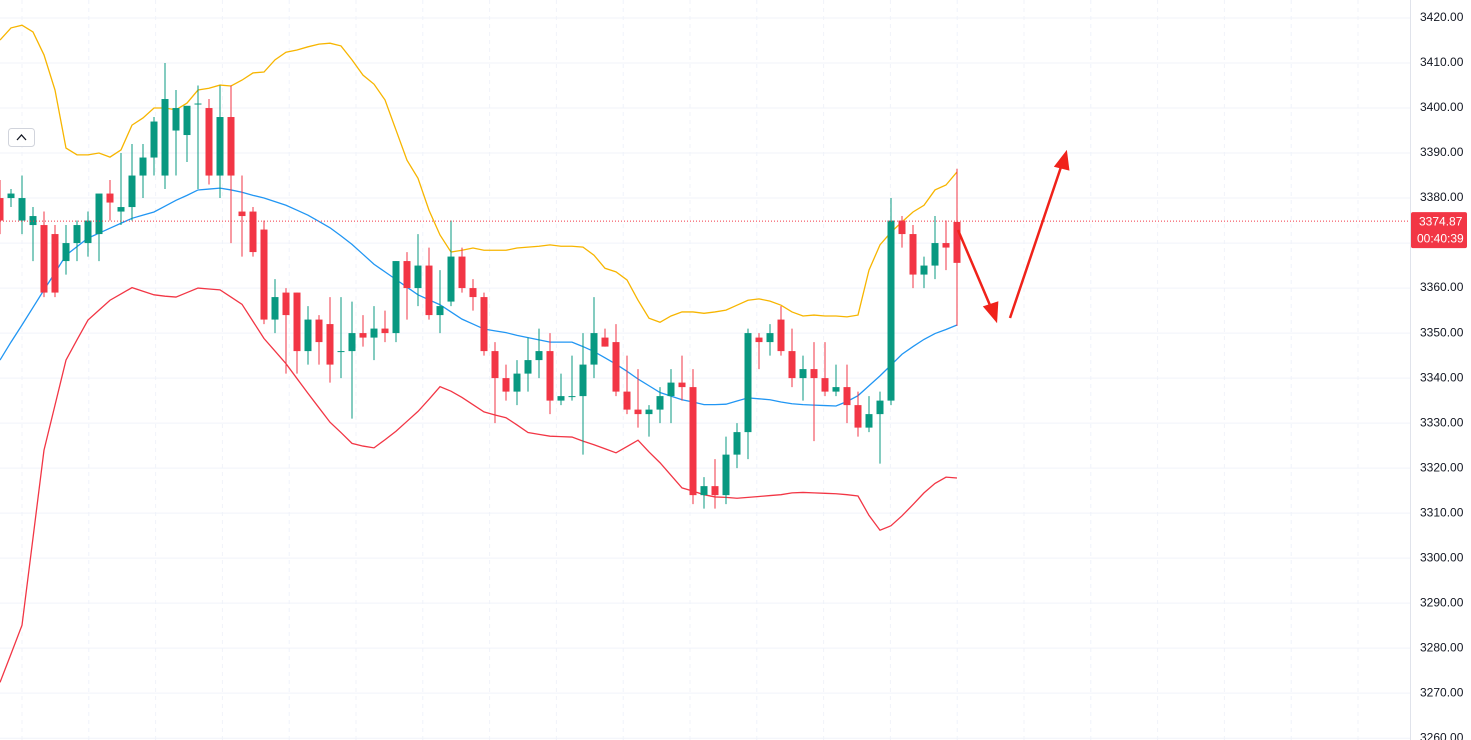 The image size is (1471, 740). What do you see at coordinates (1442, 422) in the screenshot?
I see `y-tick-label: 3330.00` at bounding box center [1442, 422].